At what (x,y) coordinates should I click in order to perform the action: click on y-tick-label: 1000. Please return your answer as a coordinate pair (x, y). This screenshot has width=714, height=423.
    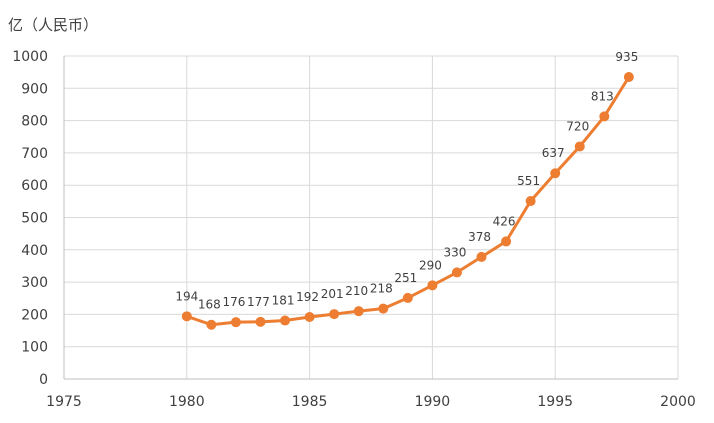
    Looking at the image, I should click on (30, 57).